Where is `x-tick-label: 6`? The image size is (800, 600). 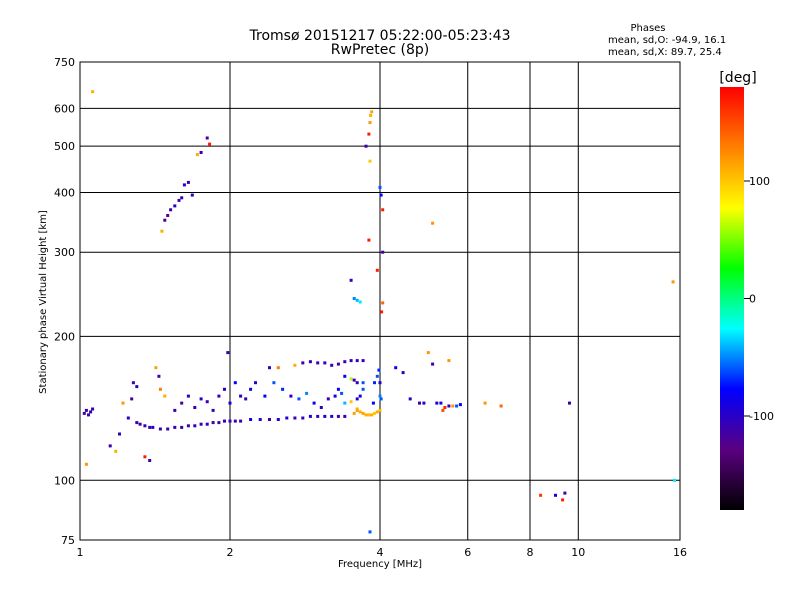 x-tick-label: 6 is located at coordinates (467, 552).